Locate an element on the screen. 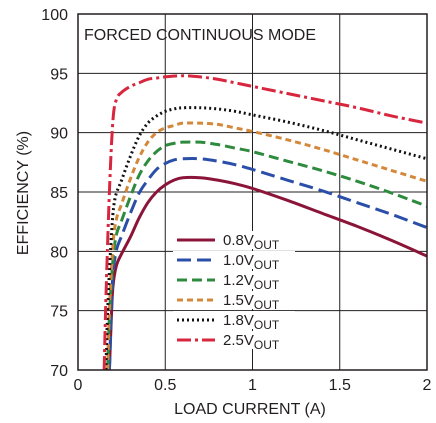 The width and height of the screenshot is (436, 423). y-tick-label: 80 is located at coordinates (59, 252).